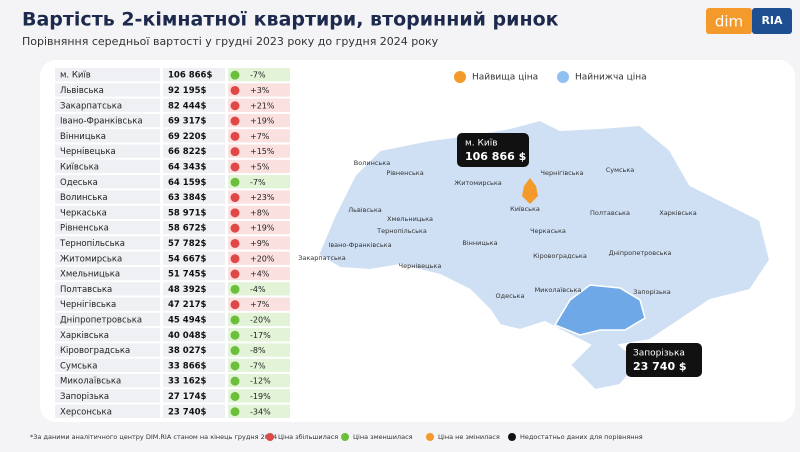 The width and height of the screenshot is (800, 452). Describe the element at coordinates (359, 245) in the screenshot. I see `region-label: Івано-Франківська` at that location.